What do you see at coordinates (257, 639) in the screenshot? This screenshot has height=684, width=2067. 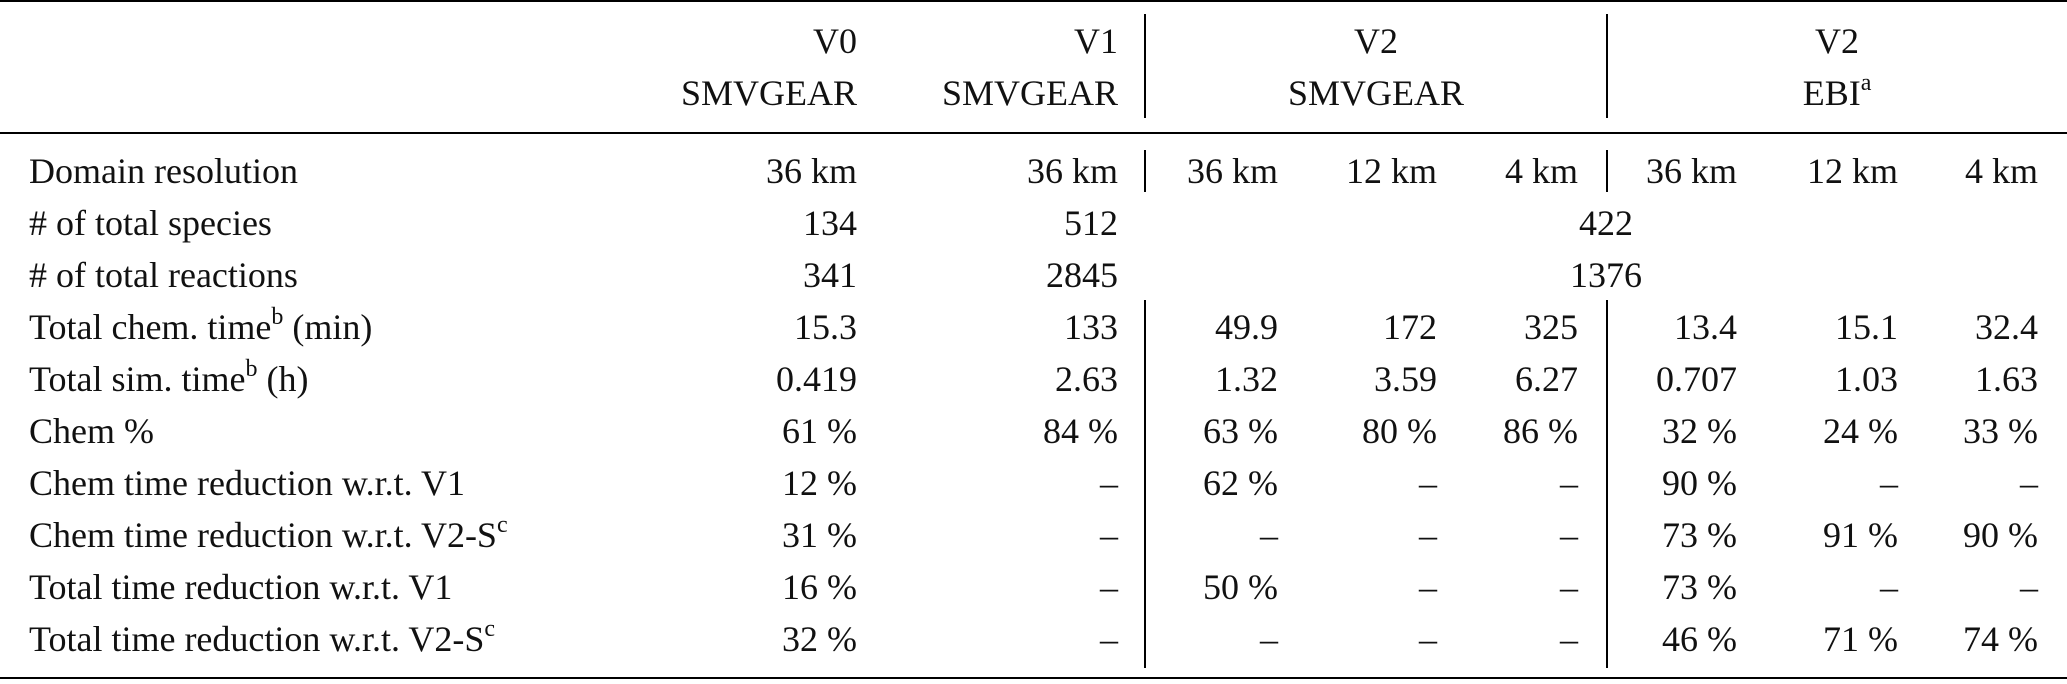 I see `label-text: Total time reduction w.r.t. V2-S` at bounding box center [257, 639].